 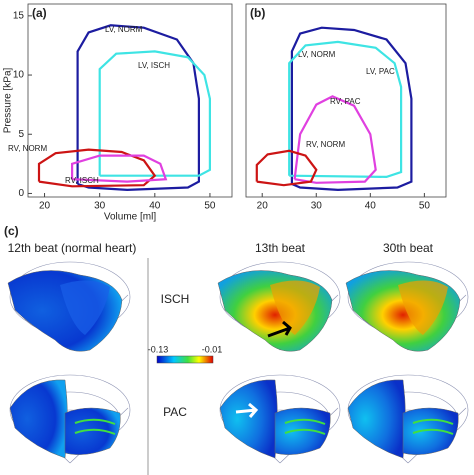 What do you see at coordinates (11, 231) in the screenshot?
I see `panel-label: (c)` at bounding box center [11, 231].